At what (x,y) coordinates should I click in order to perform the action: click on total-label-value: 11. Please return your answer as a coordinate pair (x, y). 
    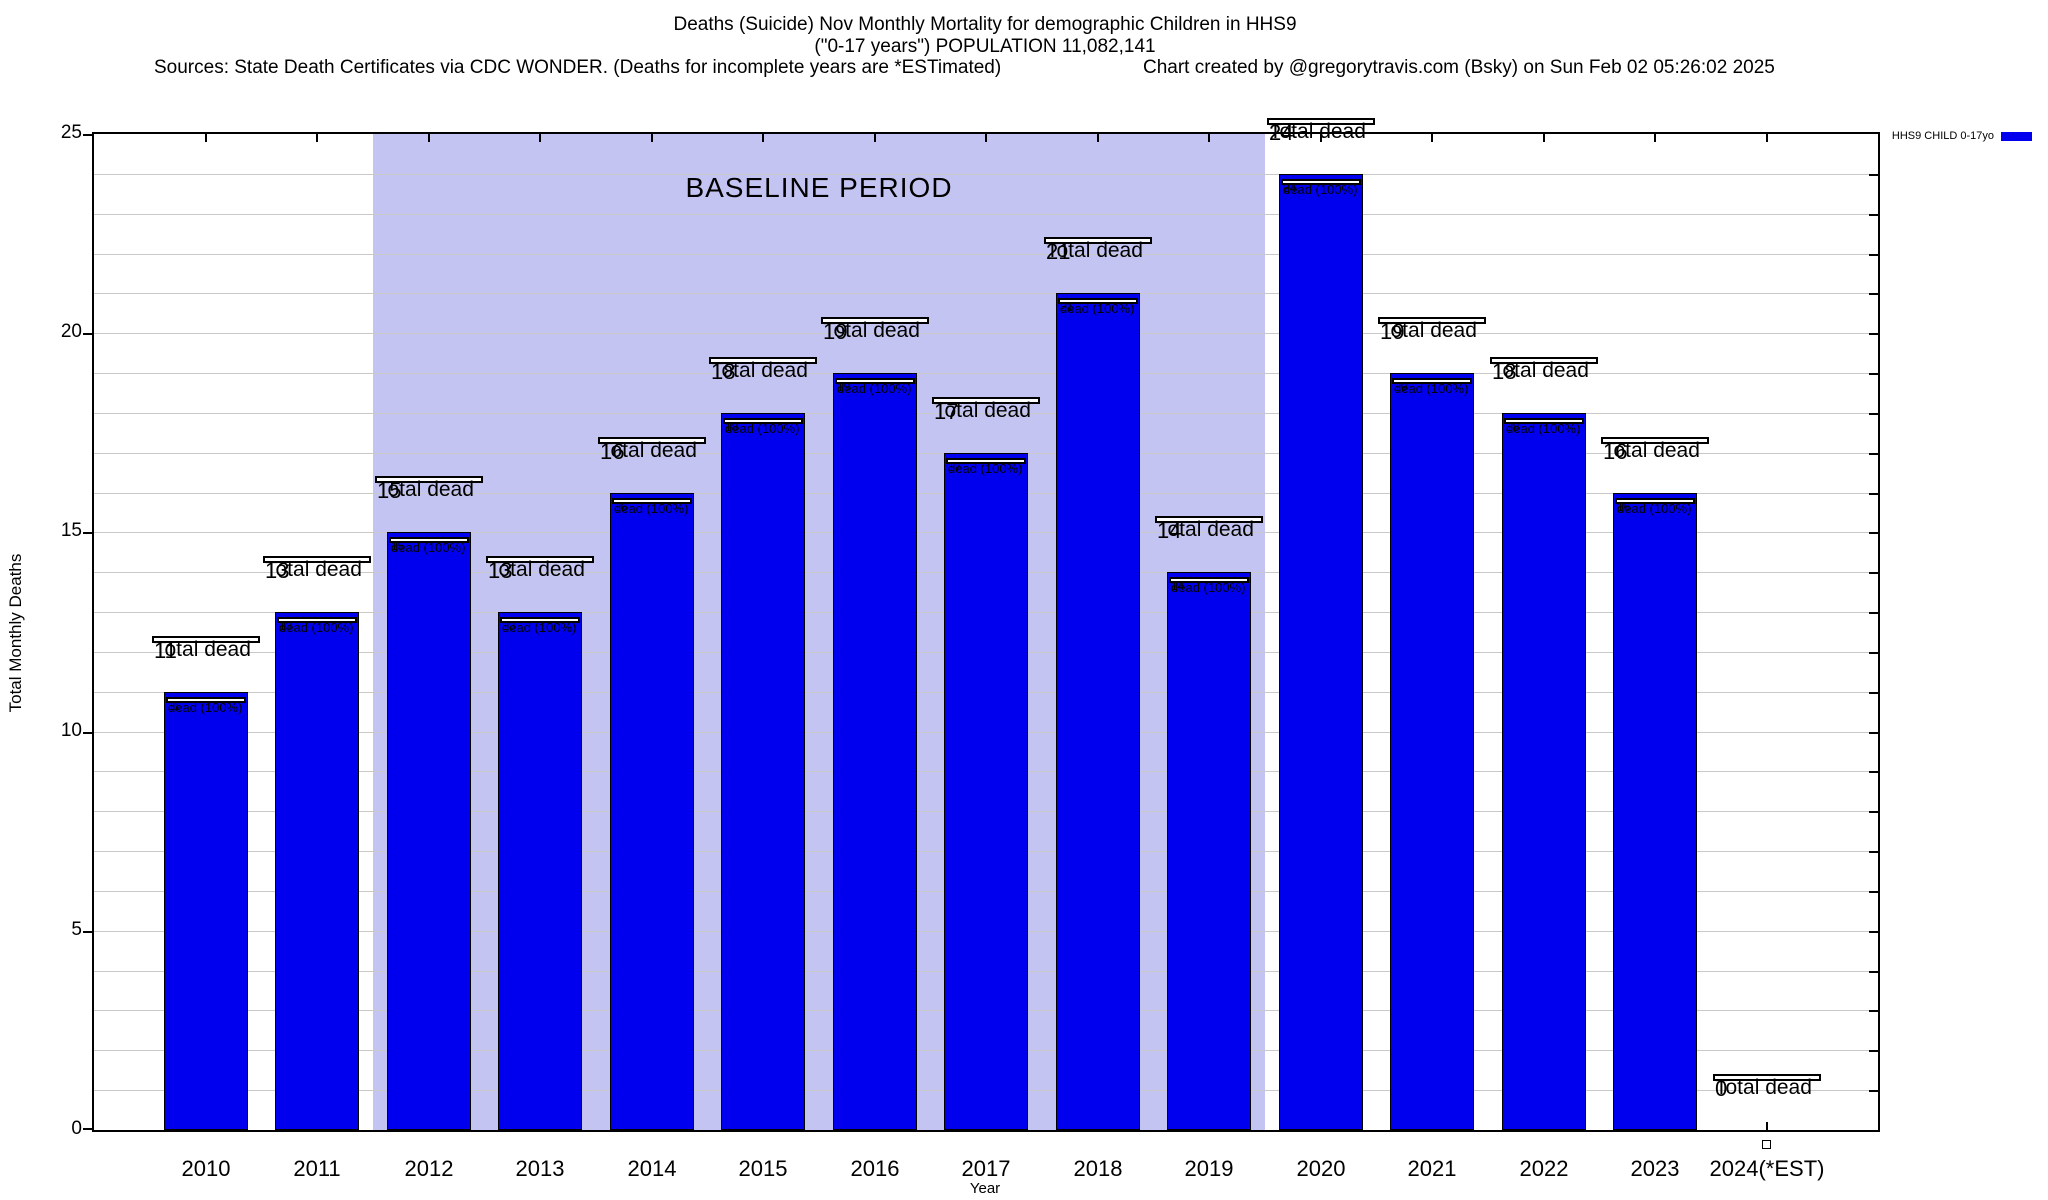
    Looking at the image, I should click on (165, 650).